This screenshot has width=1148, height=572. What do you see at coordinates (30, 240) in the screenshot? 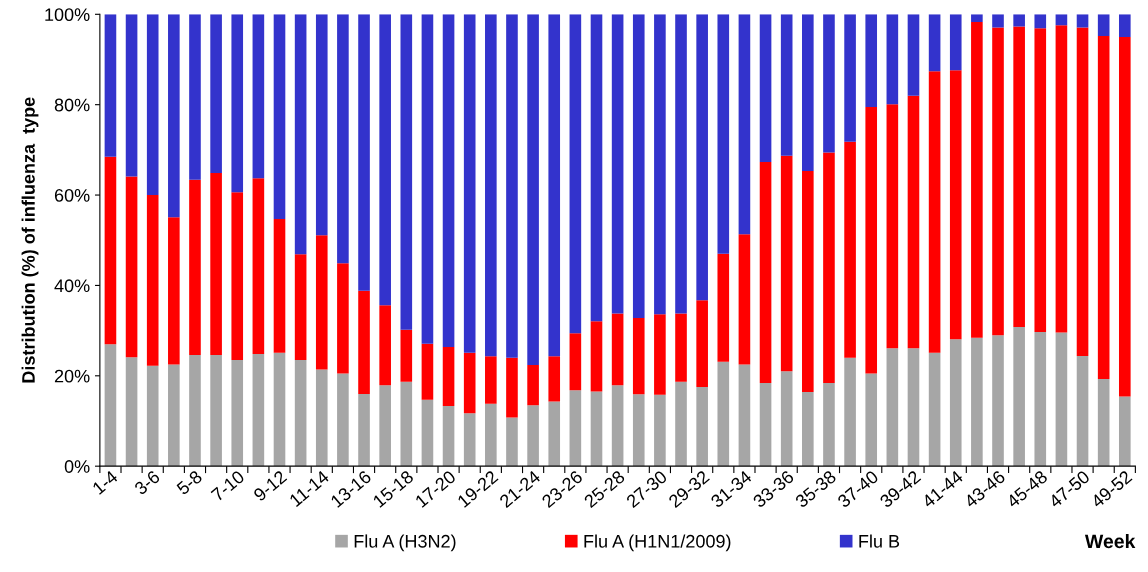
I see `y-axis-title: Distribution (%) of influenza type` at bounding box center [30, 240].